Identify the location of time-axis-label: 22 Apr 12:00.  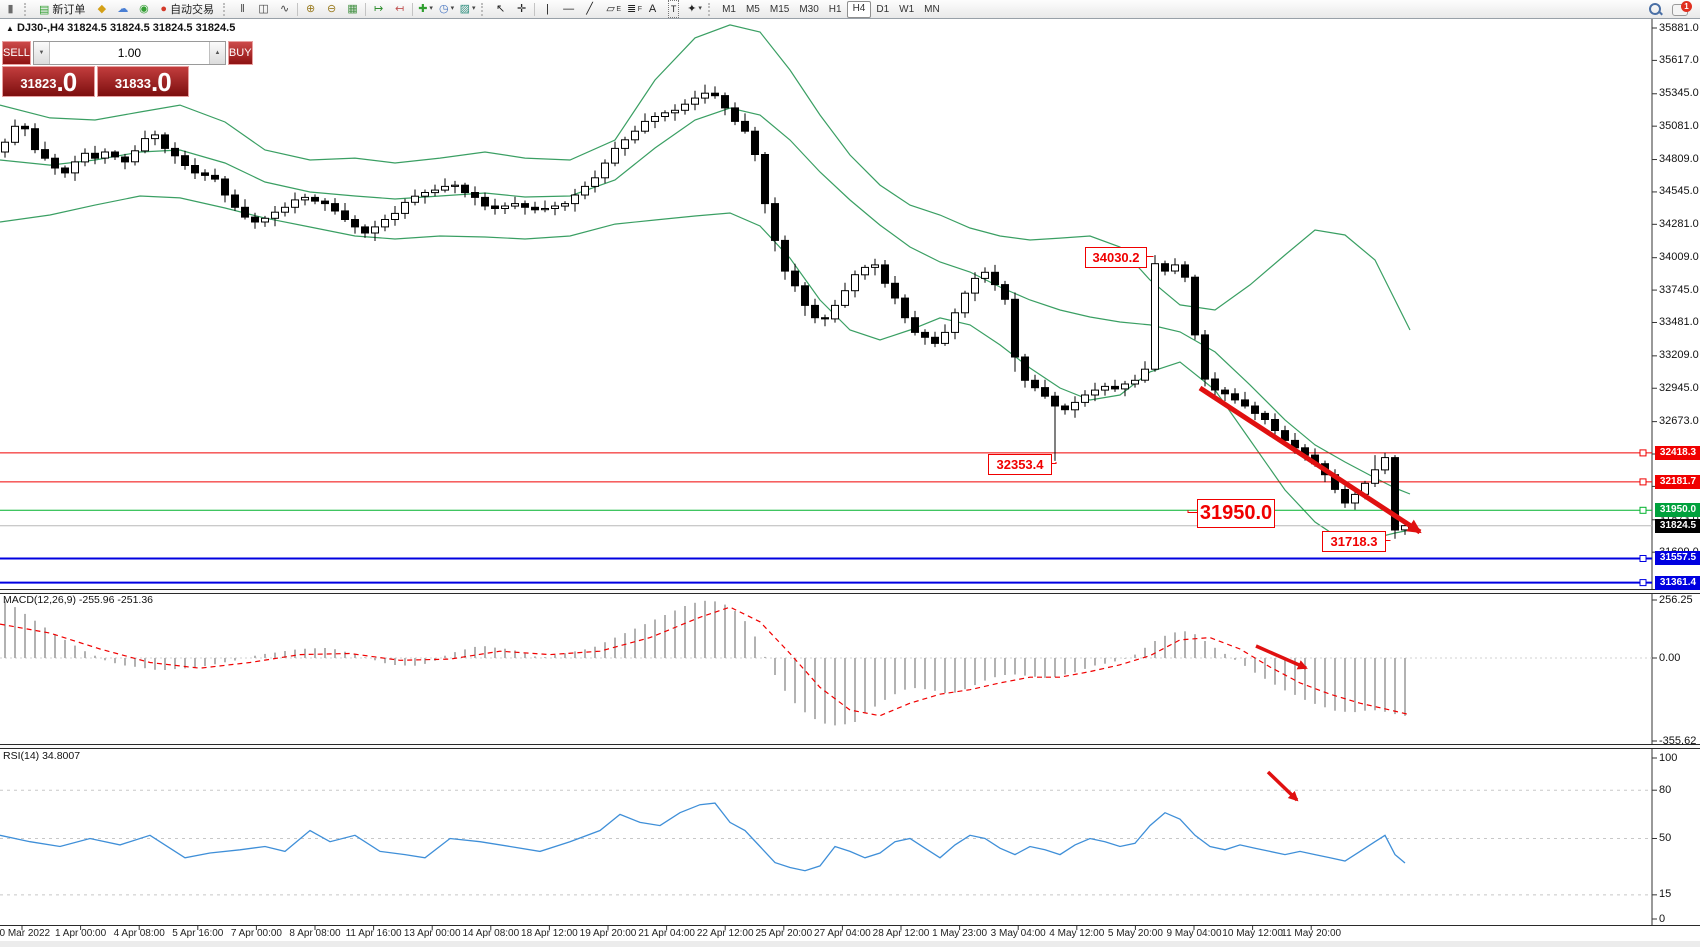
(725, 933).